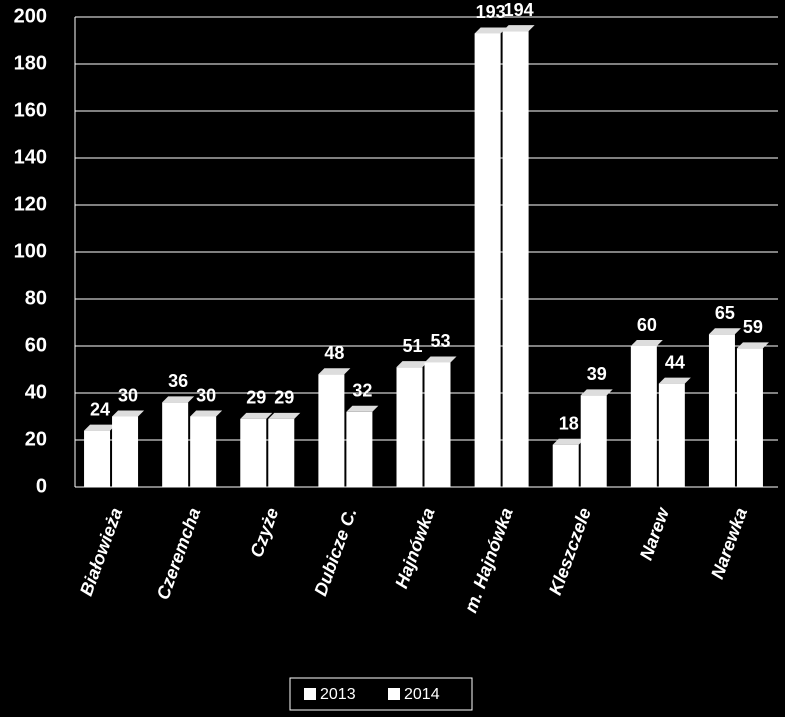 The image size is (785, 717). Describe the element at coordinates (36, 298) in the screenshot. I see `y-tick-label: 80` at that location.